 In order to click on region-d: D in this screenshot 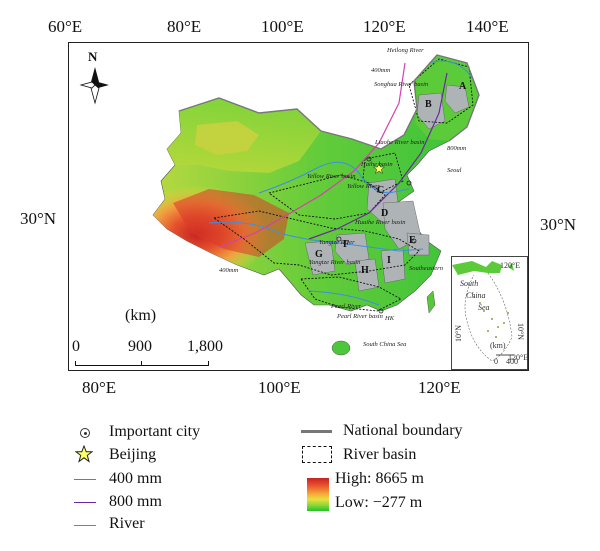, I will do `click(385, 213)`.